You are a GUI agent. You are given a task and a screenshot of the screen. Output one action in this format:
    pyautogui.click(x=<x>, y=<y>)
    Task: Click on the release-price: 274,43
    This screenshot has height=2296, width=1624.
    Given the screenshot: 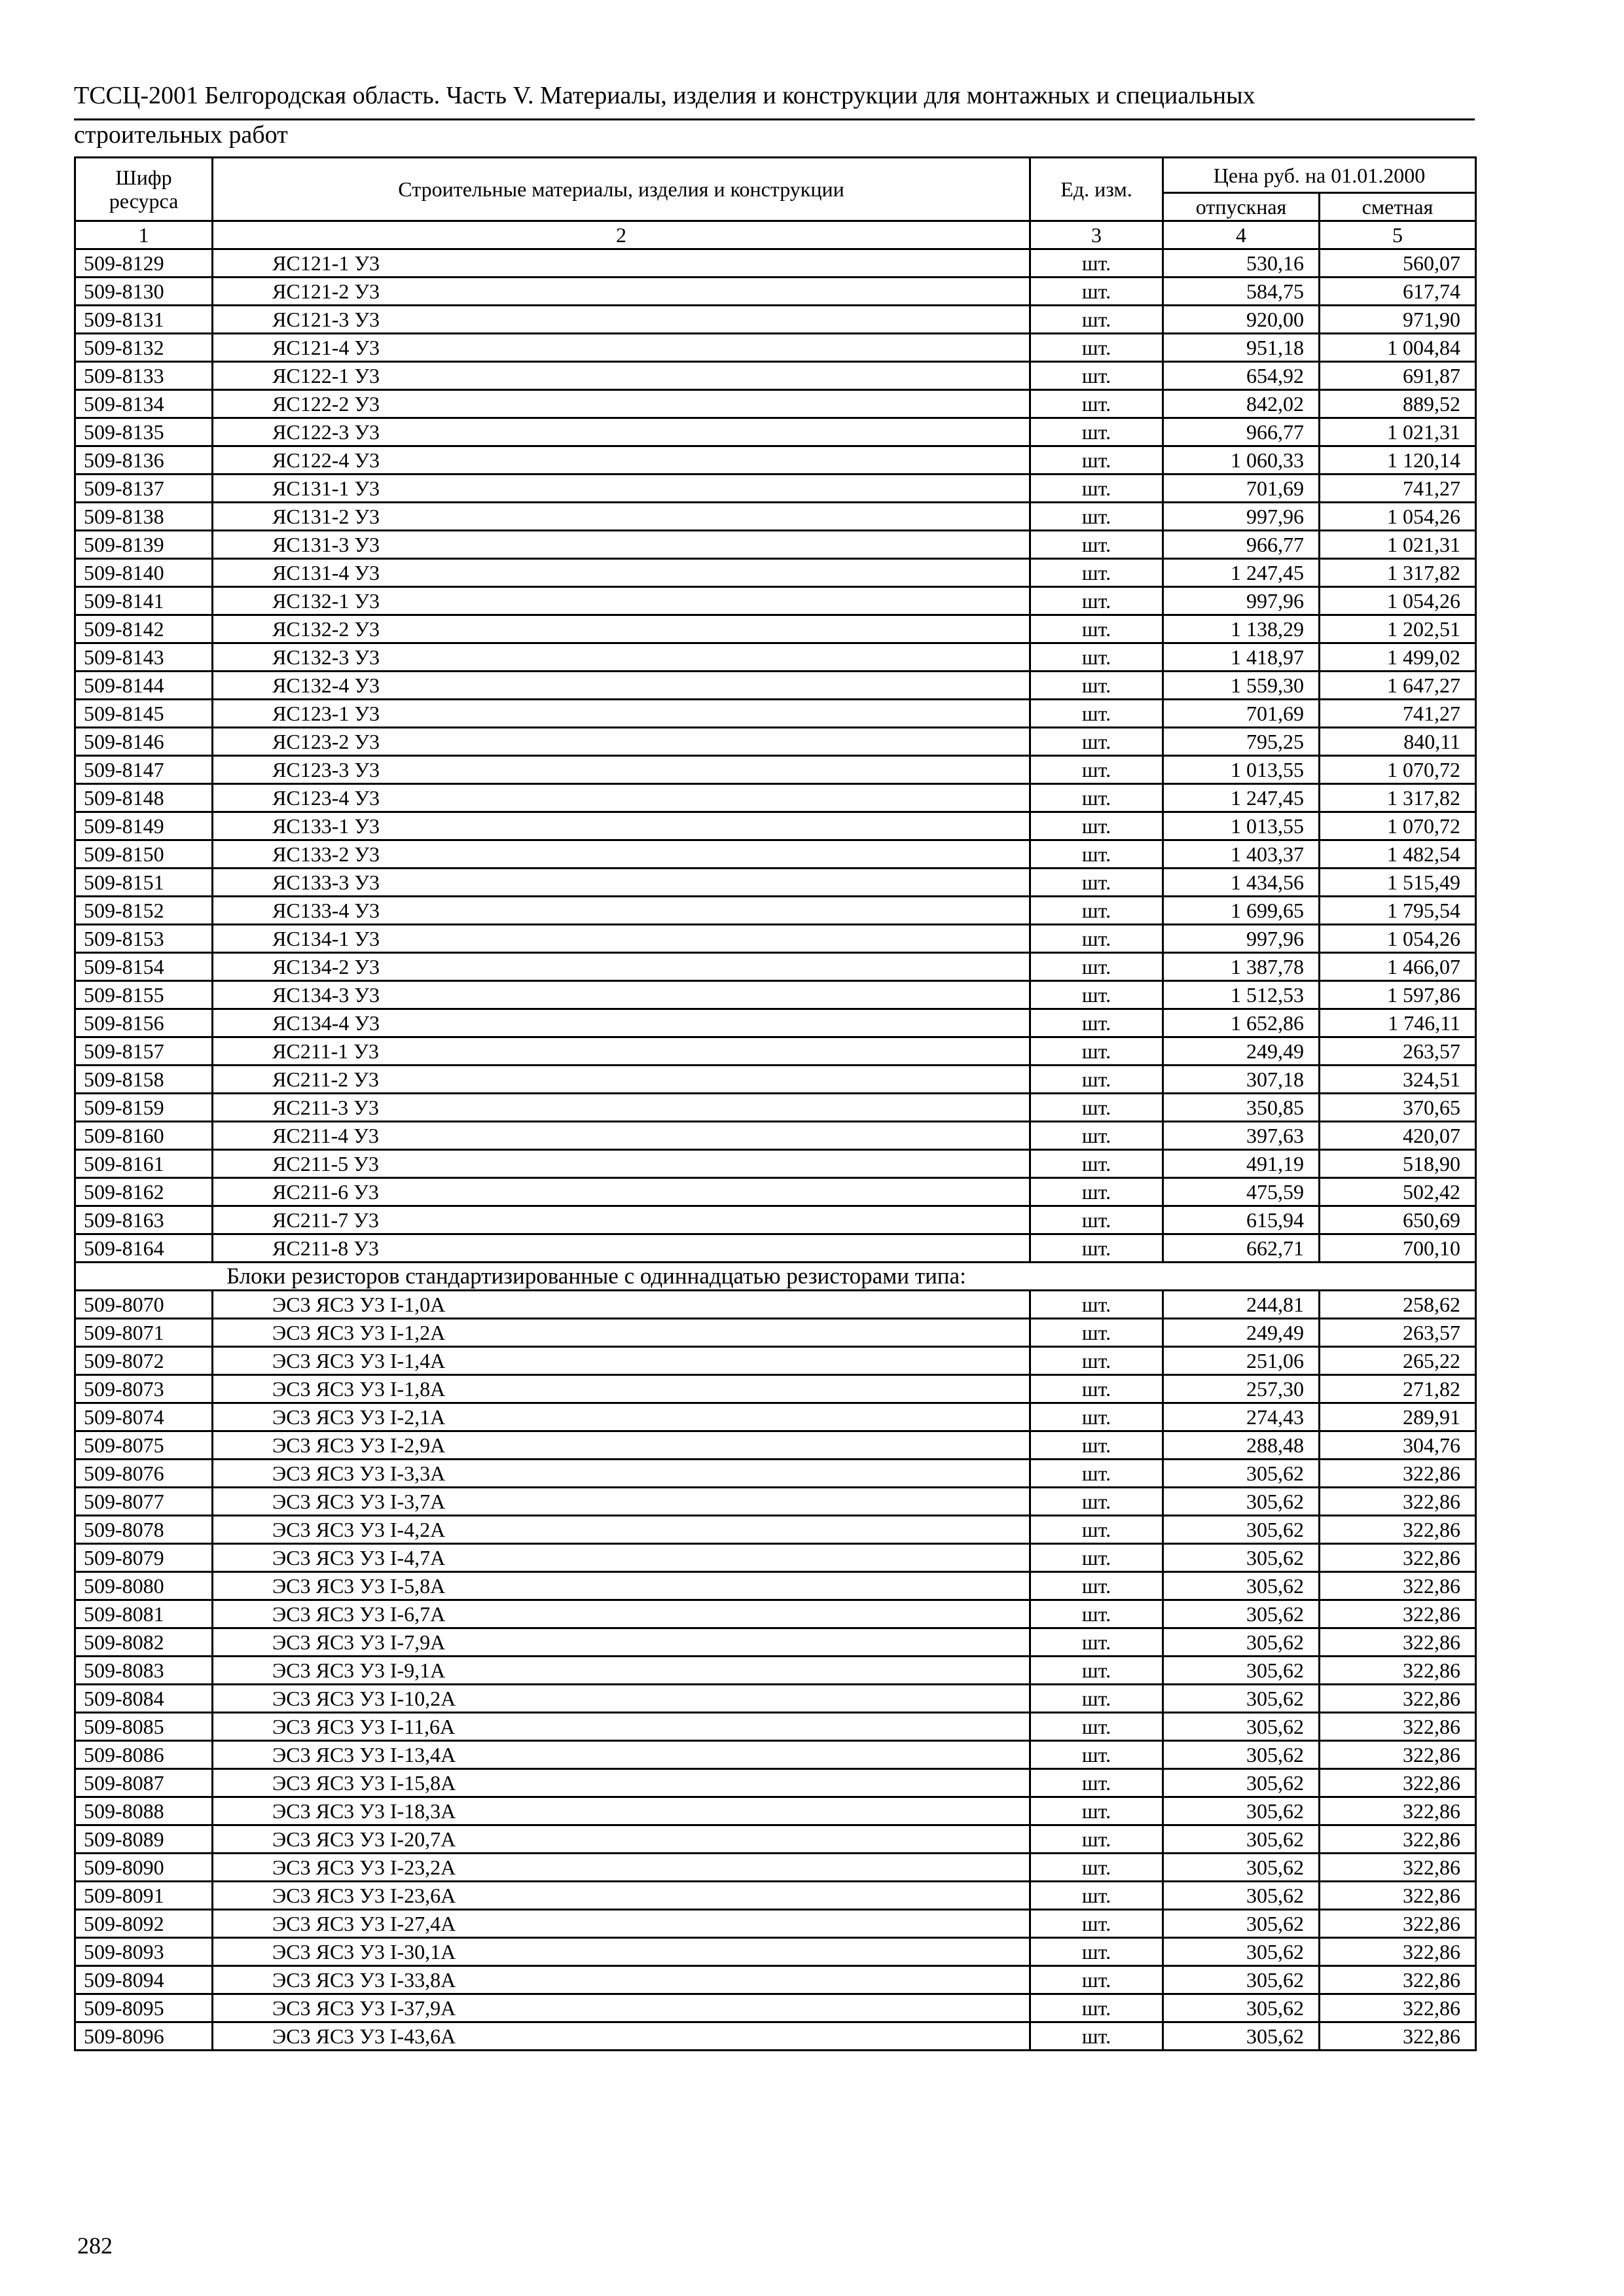 What is the action you would take?
    pyautogui.click(x=1241, y=1417)
    